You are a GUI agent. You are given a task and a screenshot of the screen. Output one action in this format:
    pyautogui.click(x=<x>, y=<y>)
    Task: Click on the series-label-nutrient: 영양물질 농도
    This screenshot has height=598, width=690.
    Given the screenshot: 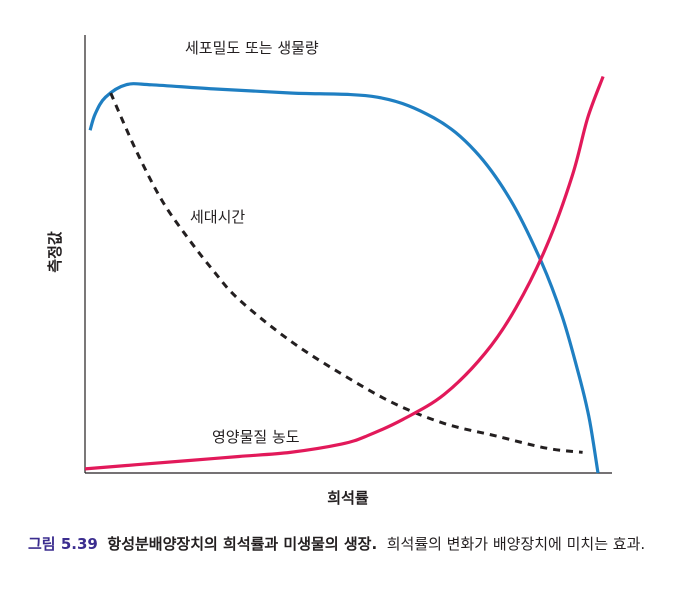 What is the action you would take?
    pyautogui.click(x=256, y=437)
    